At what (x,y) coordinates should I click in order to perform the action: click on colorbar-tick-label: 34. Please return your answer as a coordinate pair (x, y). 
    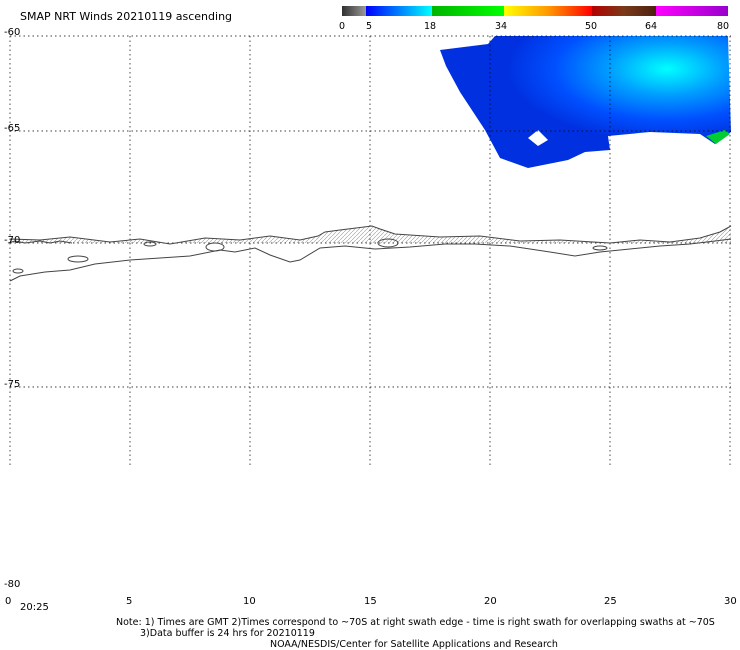
    Looking at the image, I should click on (501, 26).